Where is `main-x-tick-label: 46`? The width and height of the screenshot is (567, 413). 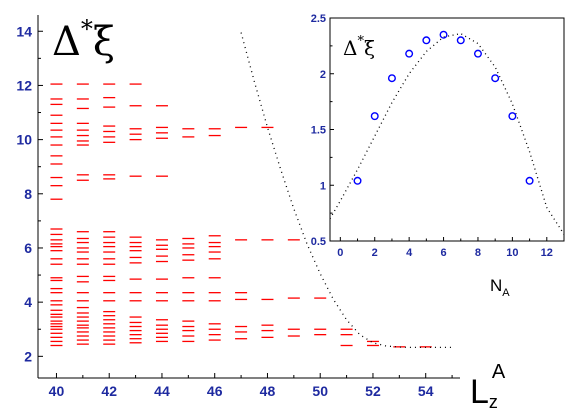 main-x-tick-label: 46 is located at coordinates (215, 391).